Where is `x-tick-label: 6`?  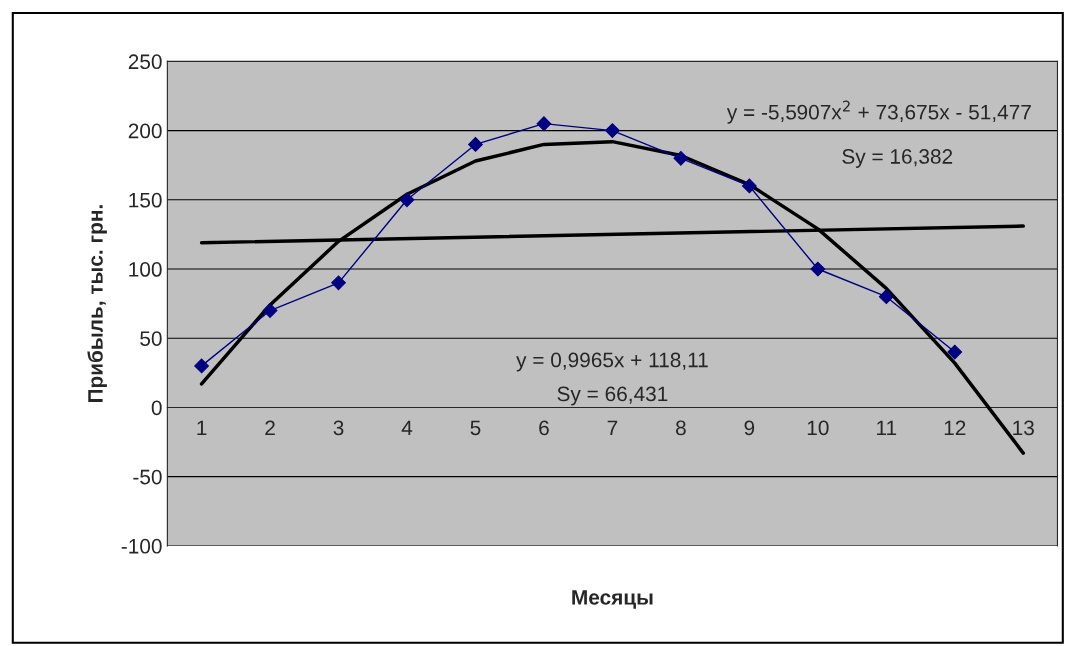
x-tick-label: 6 is located at coordinates (544, 428).